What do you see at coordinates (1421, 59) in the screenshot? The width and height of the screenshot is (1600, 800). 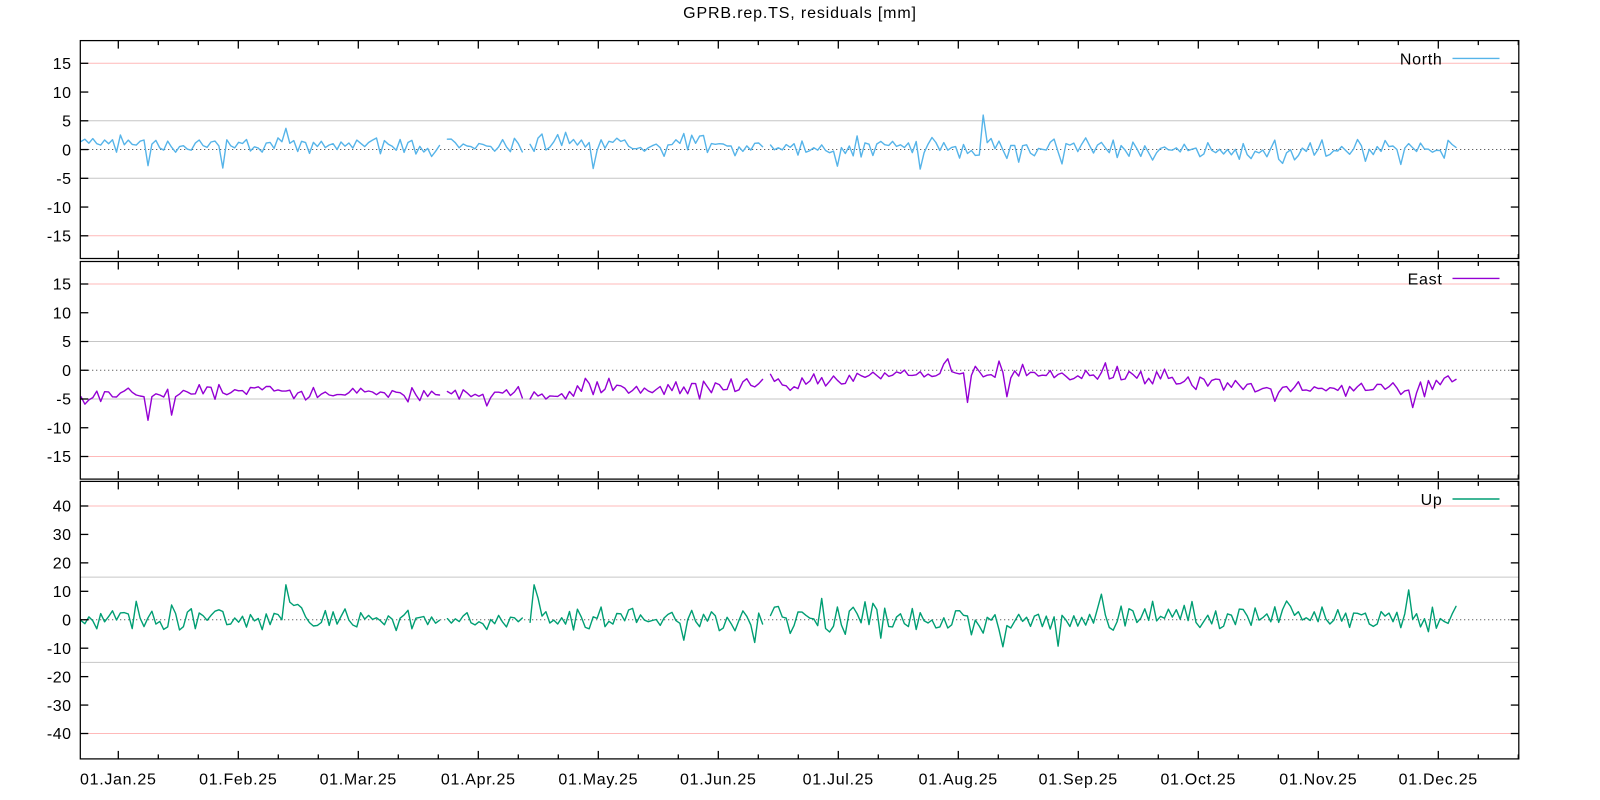 I see `svg-text: North` at bounding box center [1421, 59].